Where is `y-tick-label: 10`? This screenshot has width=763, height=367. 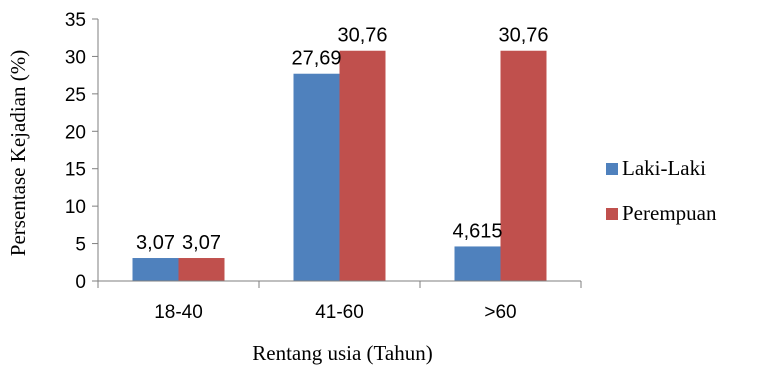
y-tick-label: 10 is located at coordinates (75, 207).